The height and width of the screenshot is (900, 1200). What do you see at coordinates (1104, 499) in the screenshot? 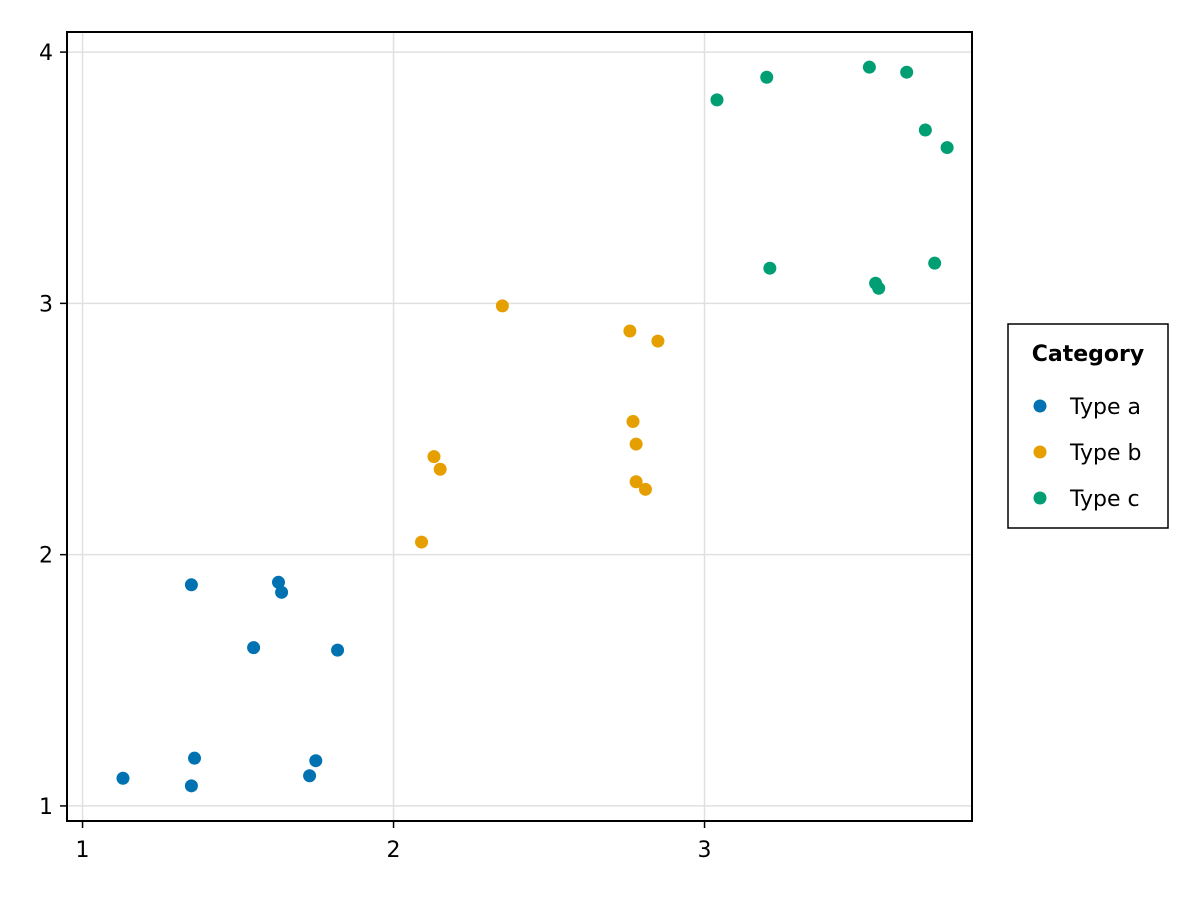
I see `legend-label: Type c` at bounding box center [1104, 499].